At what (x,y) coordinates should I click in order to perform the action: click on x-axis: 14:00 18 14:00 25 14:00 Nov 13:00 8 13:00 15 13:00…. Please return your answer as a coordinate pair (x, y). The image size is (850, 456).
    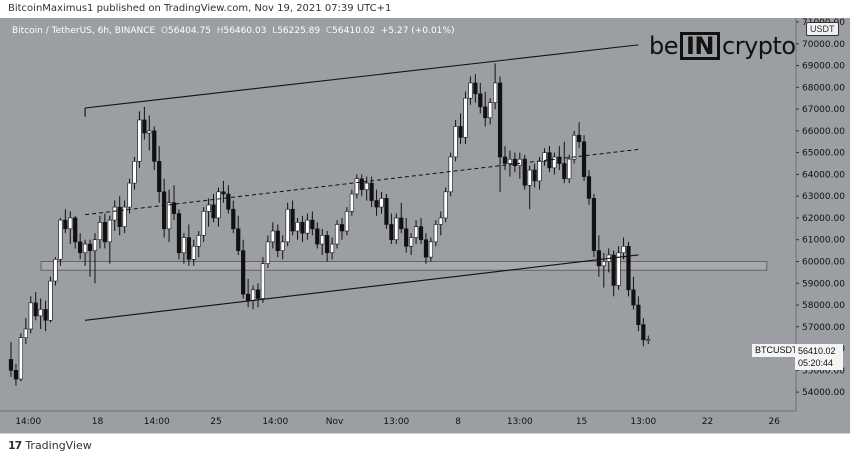
    Looking at the image, I should click on (398, 418).